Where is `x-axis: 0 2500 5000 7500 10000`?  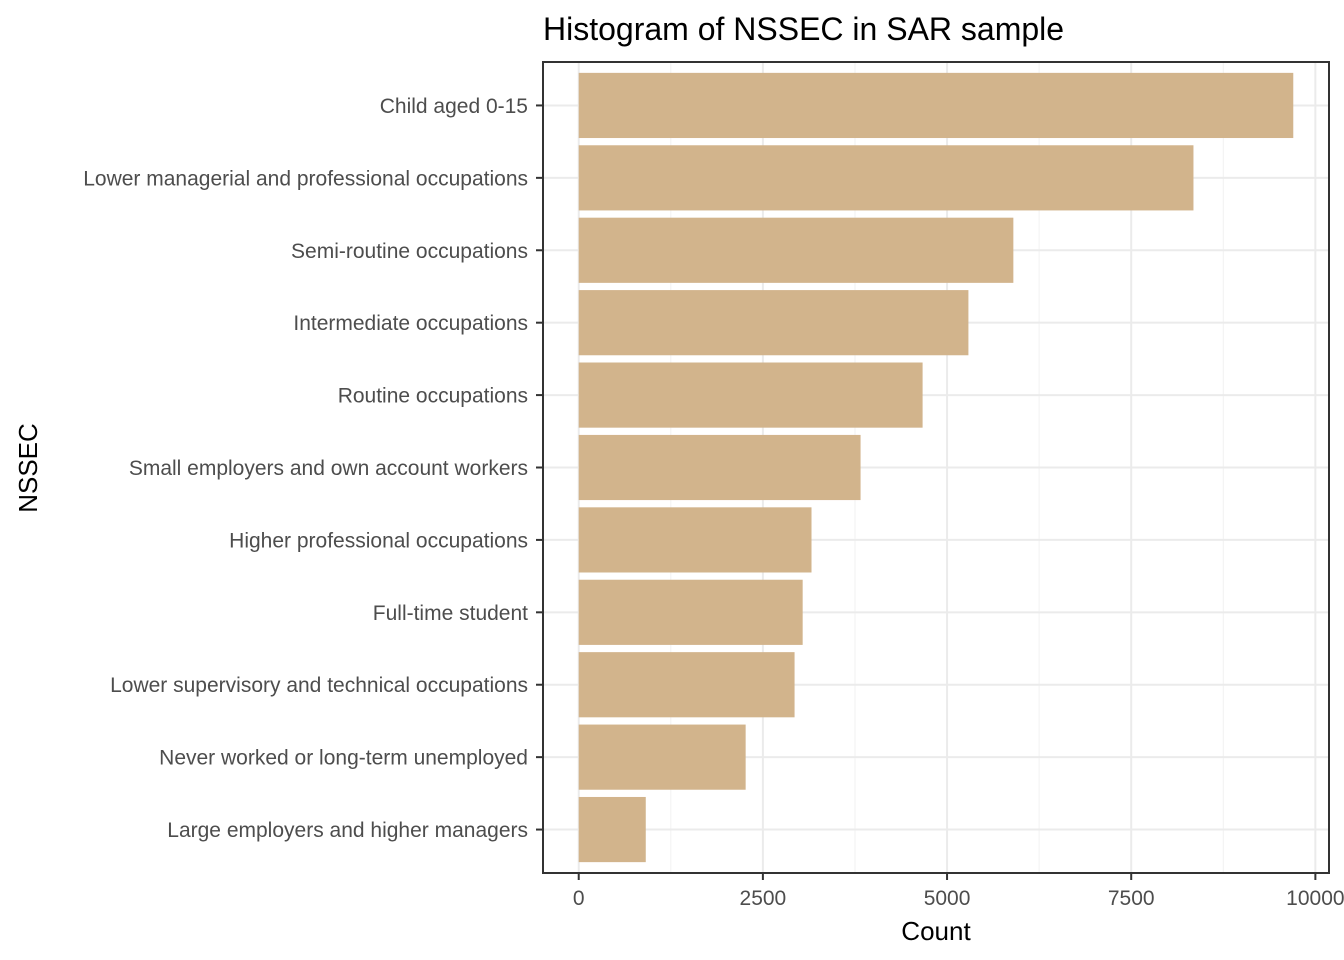
x-axis: 0 2500 5000 7500 10000 is located at coordinates (958, 891).